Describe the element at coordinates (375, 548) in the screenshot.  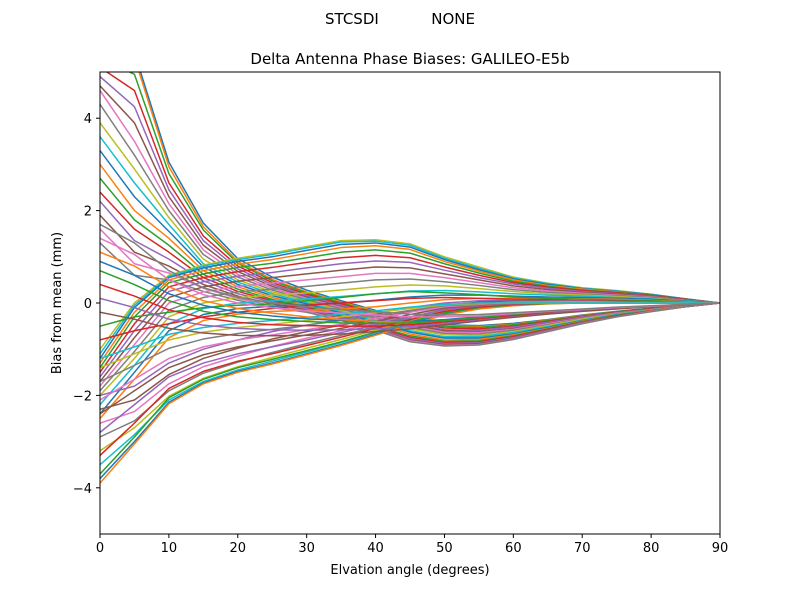
I see `x-tick-label: 40` at that location.